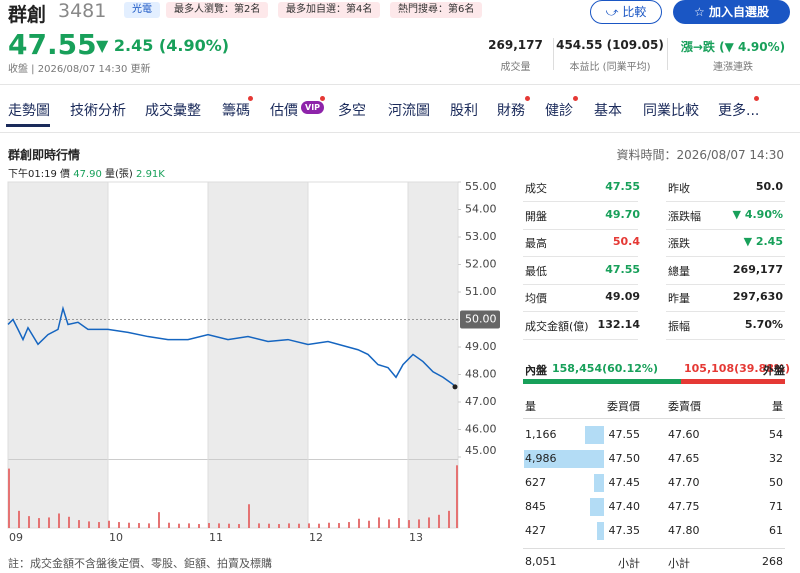 This screenshot has width=800, height=573. Describe the element at coordinates (464, 111) in the screenshot. I see `tab: 股利` at that location.